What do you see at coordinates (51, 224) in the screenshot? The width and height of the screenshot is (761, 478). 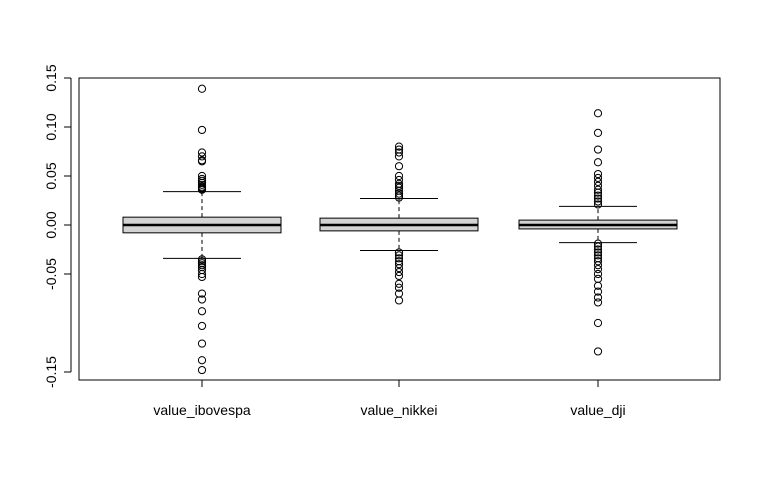 I see `y-tick-label: 0.00` at bounding box center [51, 224].